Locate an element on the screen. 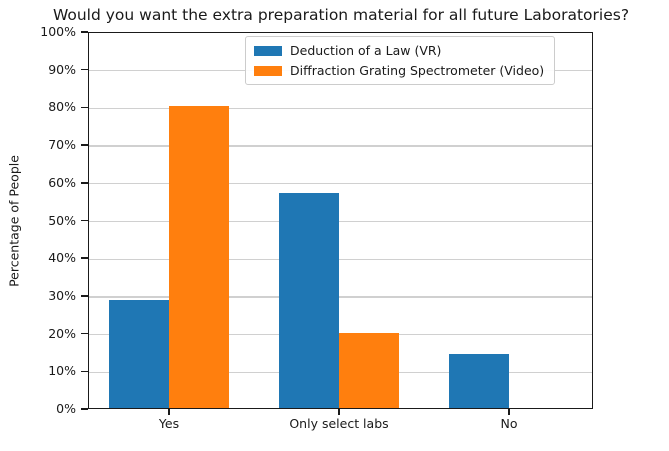 The height and width of the screenshot is (451, 669). legend-row: Diffraction Grating Spectrometer (Video) is located at coordinates (399, 70).